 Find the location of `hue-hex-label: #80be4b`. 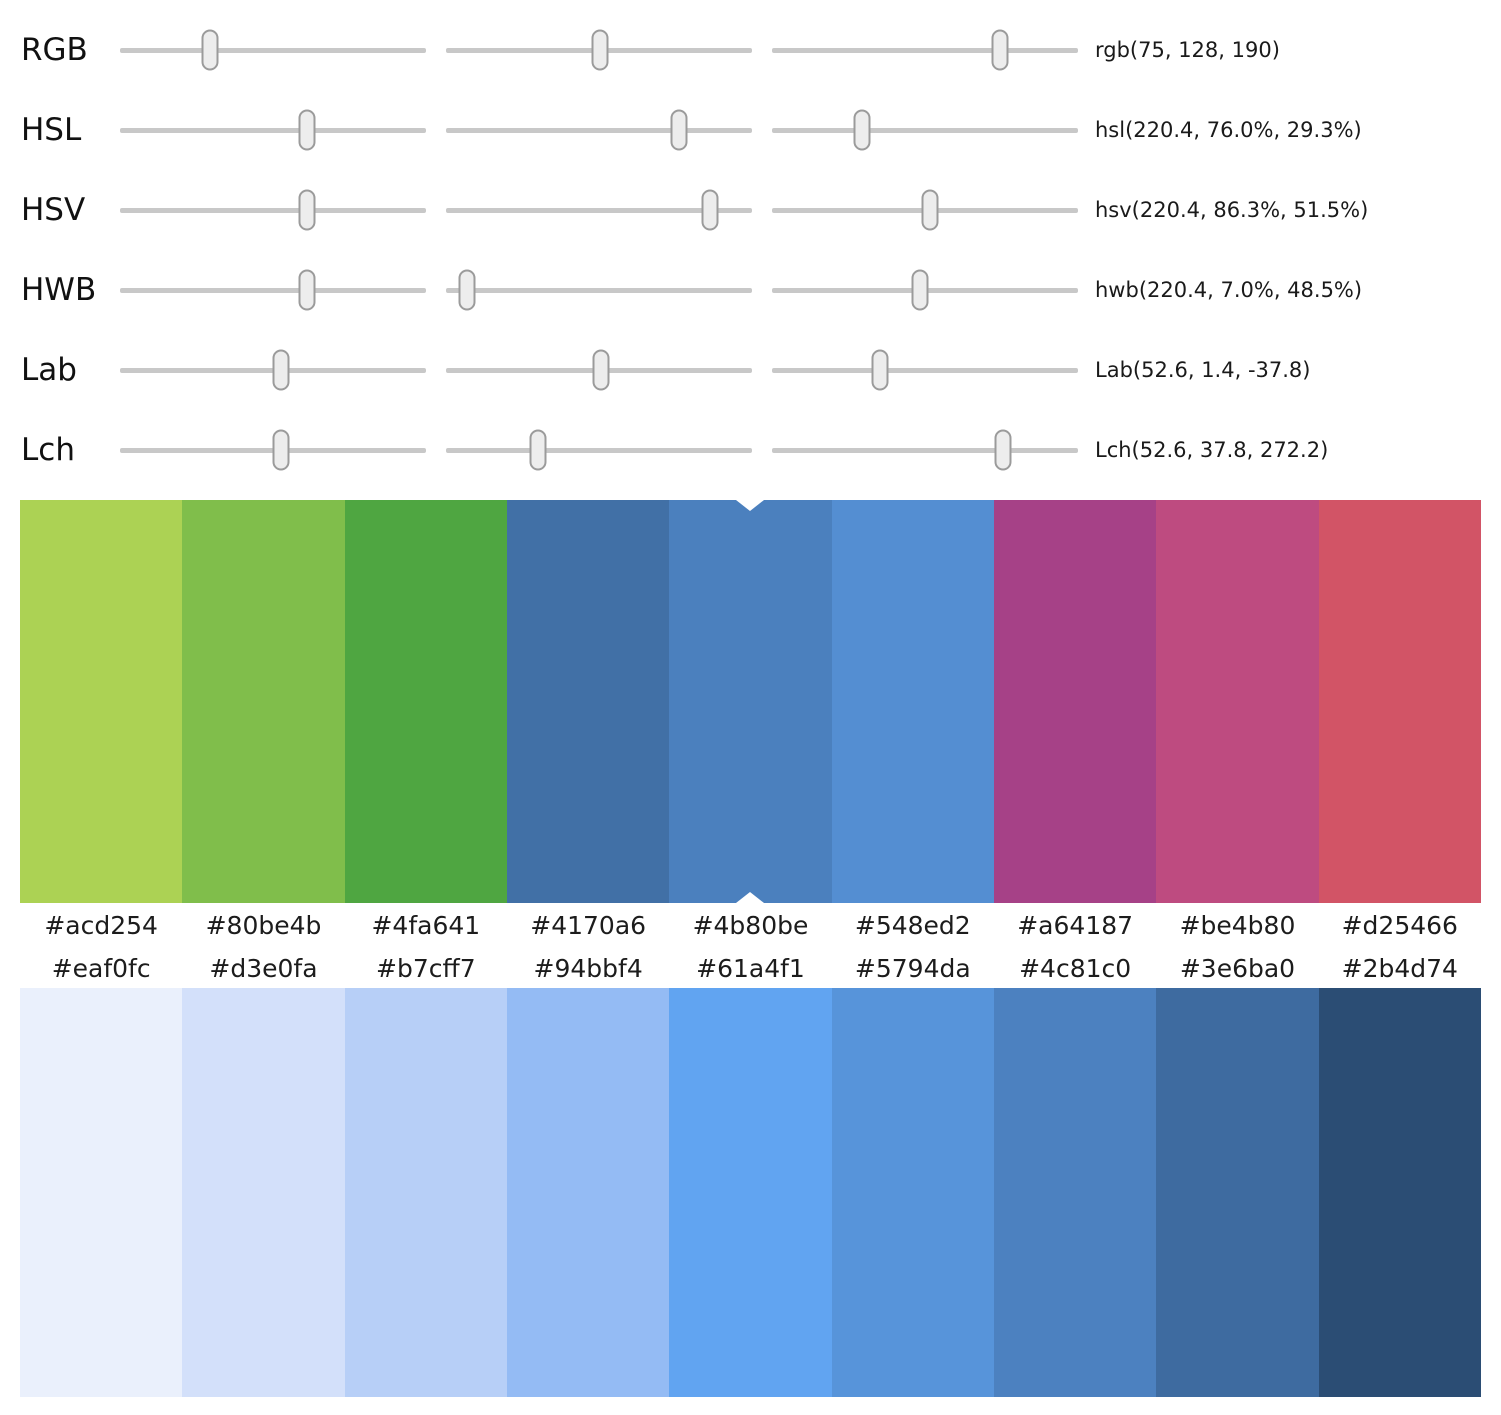

hue-hex-label: #80be4b is located at coordinates (263, 925).